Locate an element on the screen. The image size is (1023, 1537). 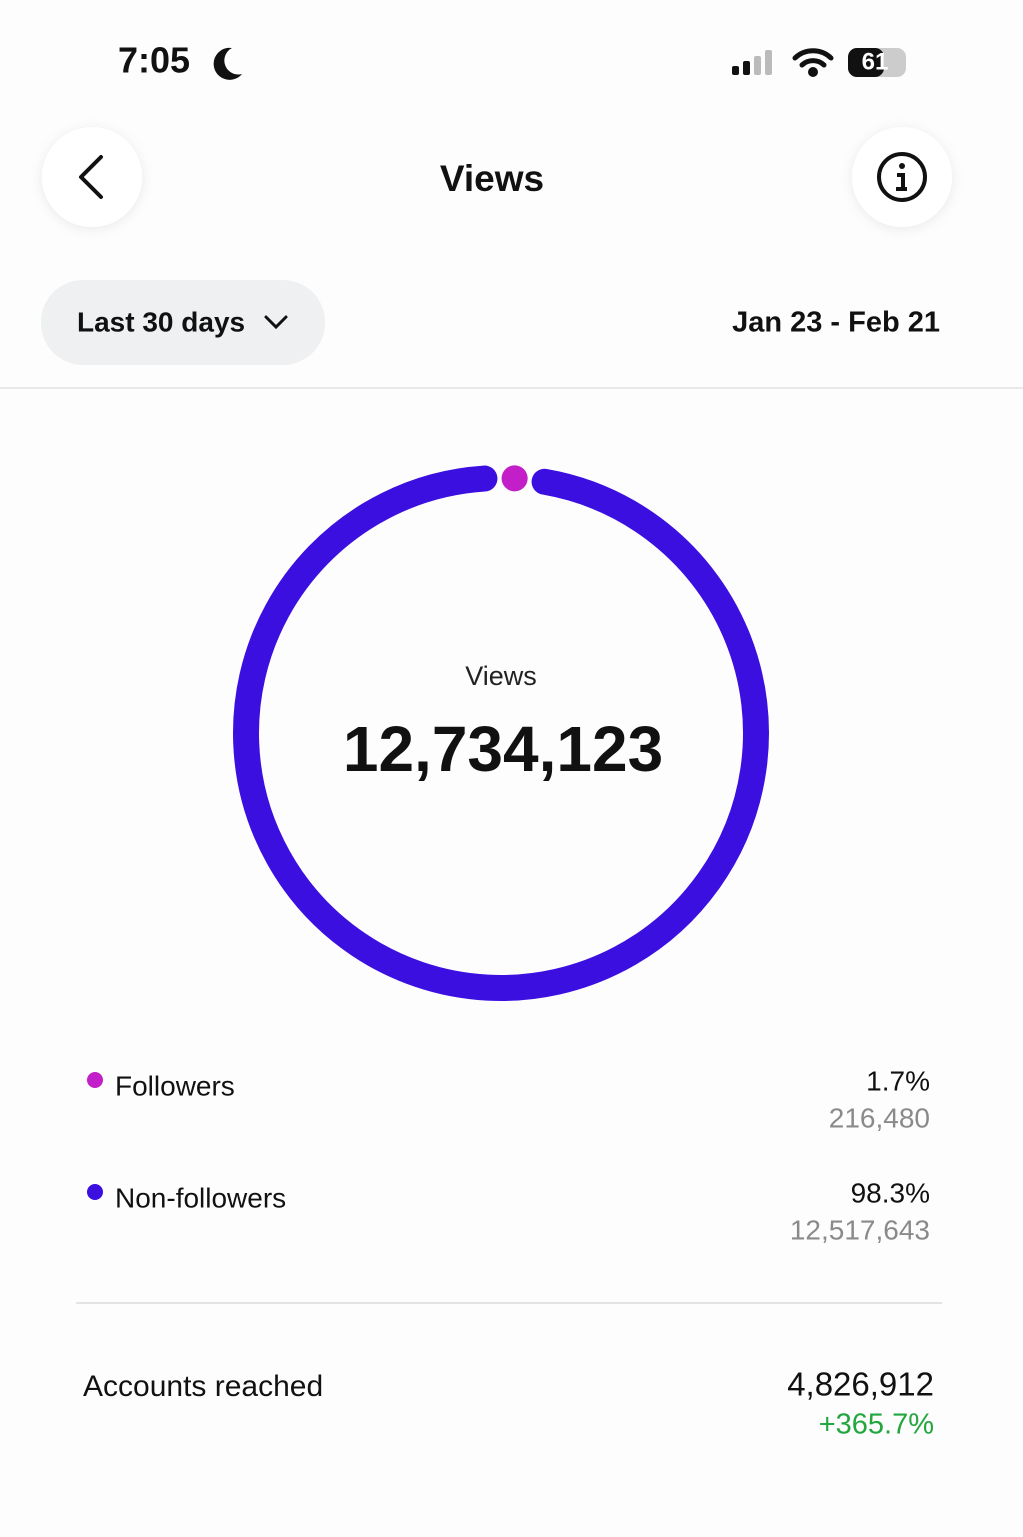
legend-percent: 1.7% is located at coordinates (898, 1080).